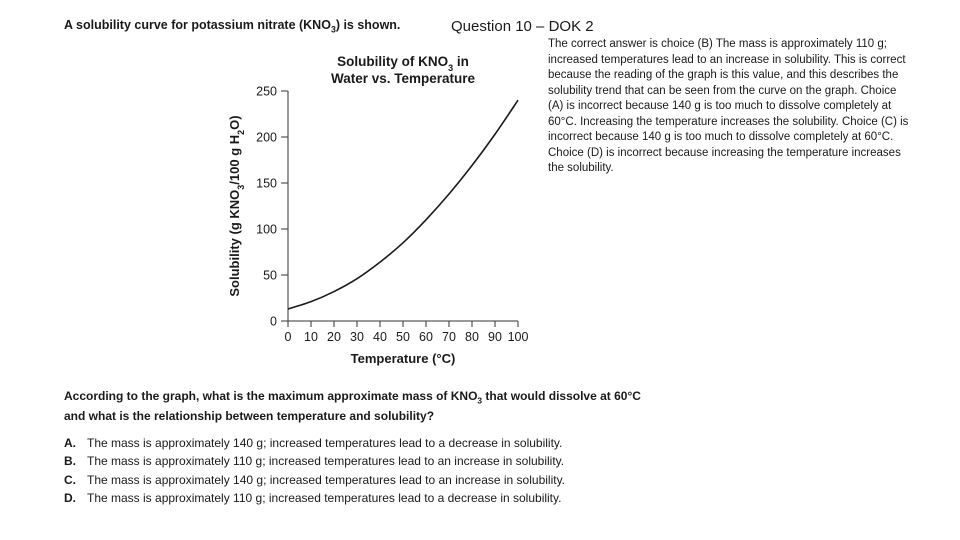  I want to click on y-axis-label-subscript: 3, so click(241, 187).